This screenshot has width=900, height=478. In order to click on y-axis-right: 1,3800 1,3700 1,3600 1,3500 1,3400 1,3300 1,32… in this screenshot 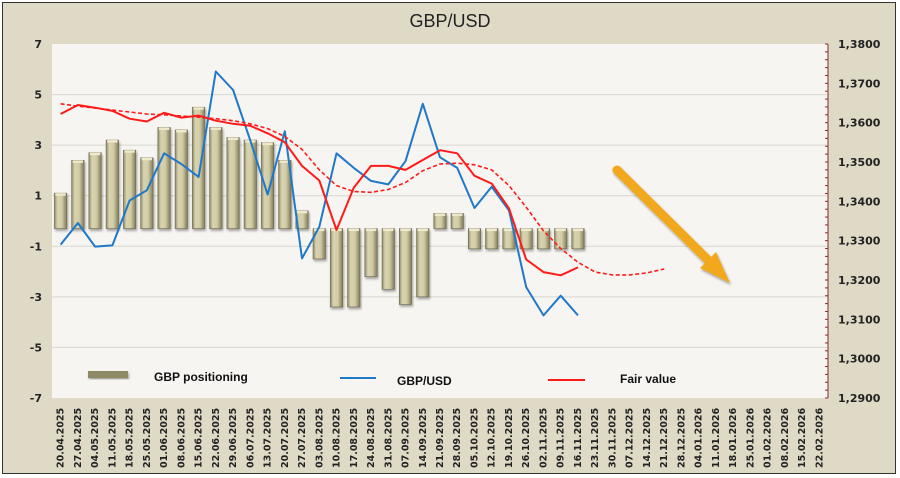, I will do `click(853, 221)`.